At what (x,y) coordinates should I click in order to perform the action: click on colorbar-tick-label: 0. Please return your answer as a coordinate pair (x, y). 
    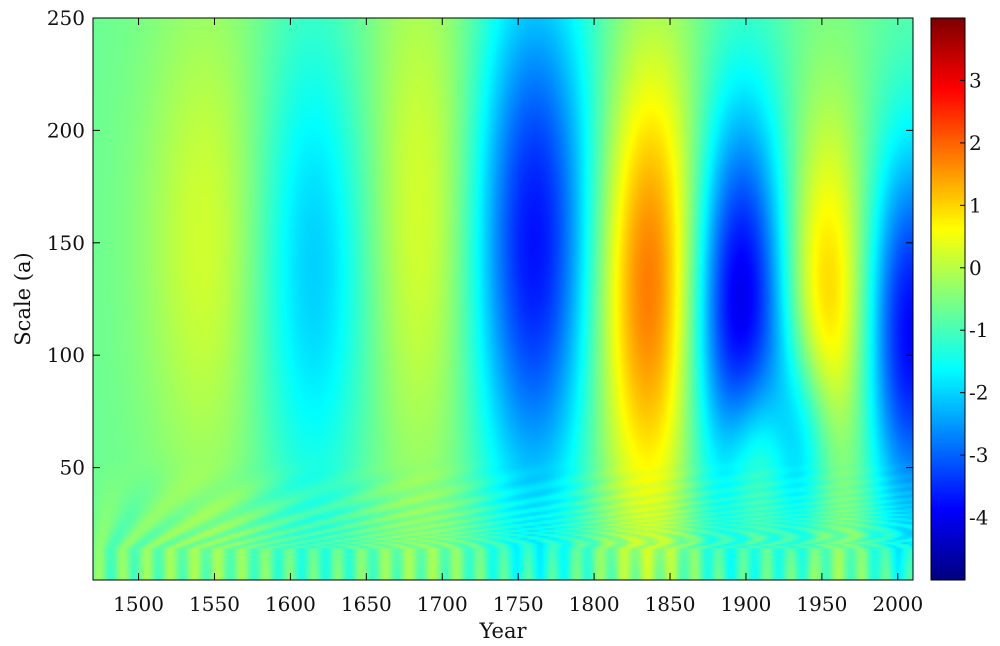
    Looking at the image, I should click on (975, 268).